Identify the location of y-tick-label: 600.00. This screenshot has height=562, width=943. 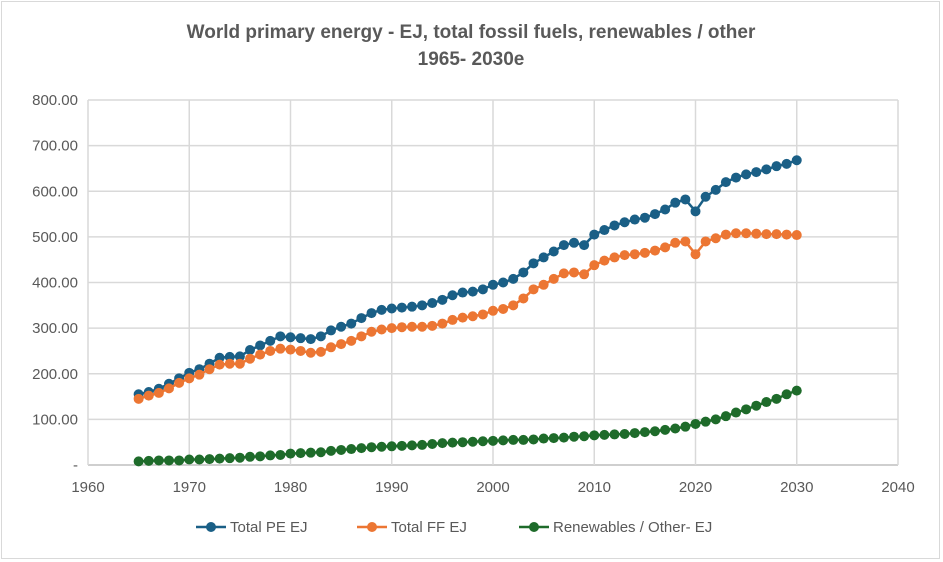
(55, 191).